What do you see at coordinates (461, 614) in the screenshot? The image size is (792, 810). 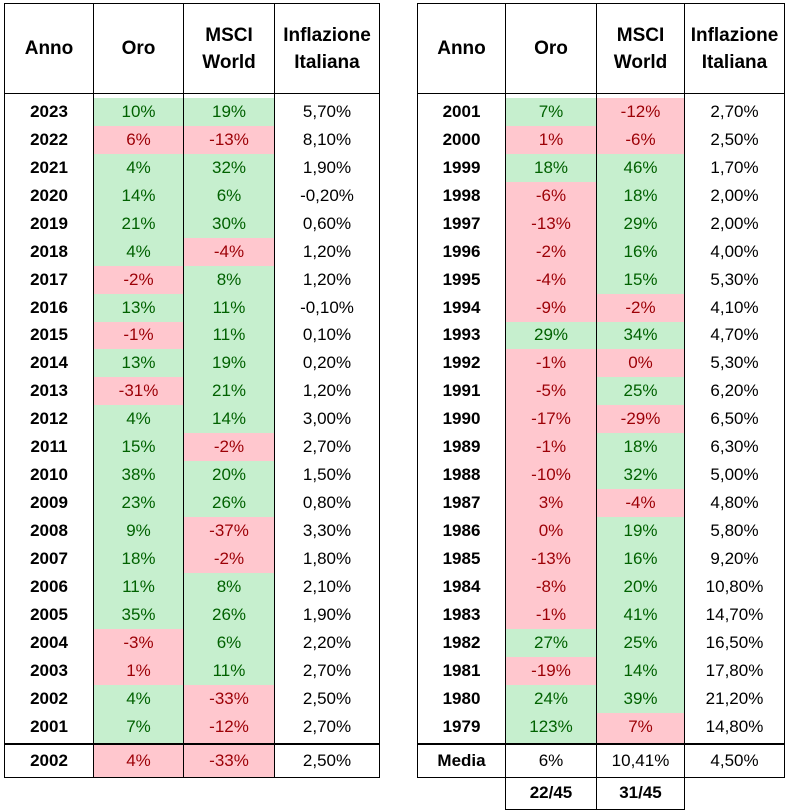 I see `year: 1983` at bounding box center [461, 614].